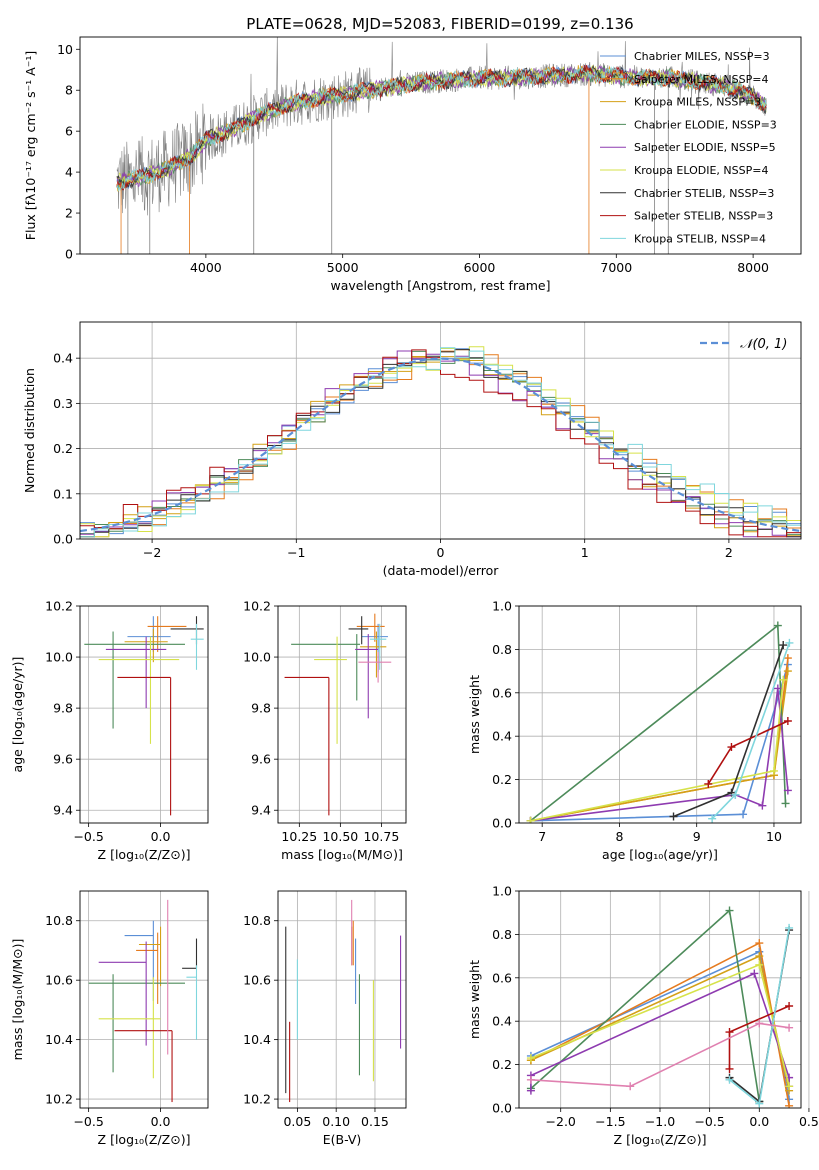 This screenshot has width=819, height=1170. I want to click on legend-label: Chabrier MILES, NSSP=3, so click(702, 56).